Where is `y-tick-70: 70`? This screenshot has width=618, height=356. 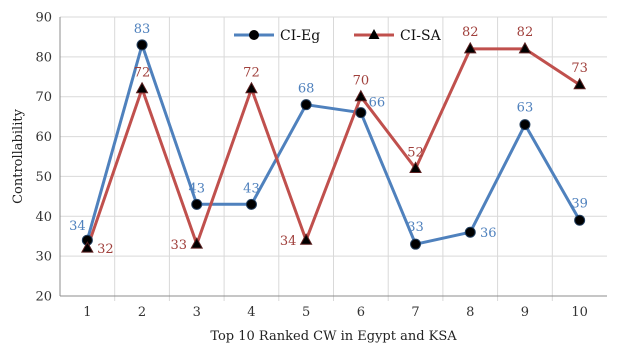 y-tick-70: 70 is located at coordinates (43, 97).